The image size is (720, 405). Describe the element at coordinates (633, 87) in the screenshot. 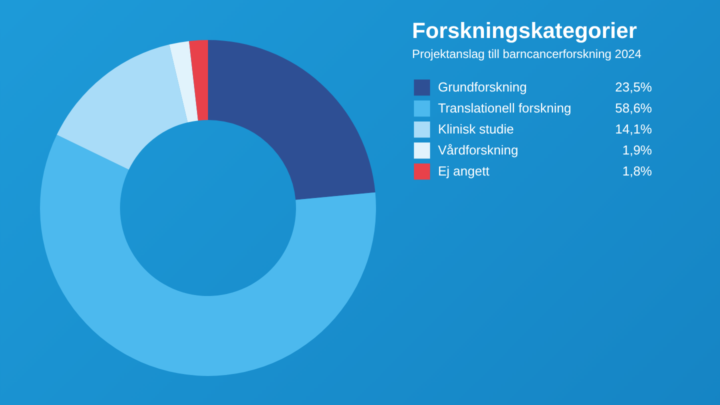

I see `data-label: 23,5%` at that location.